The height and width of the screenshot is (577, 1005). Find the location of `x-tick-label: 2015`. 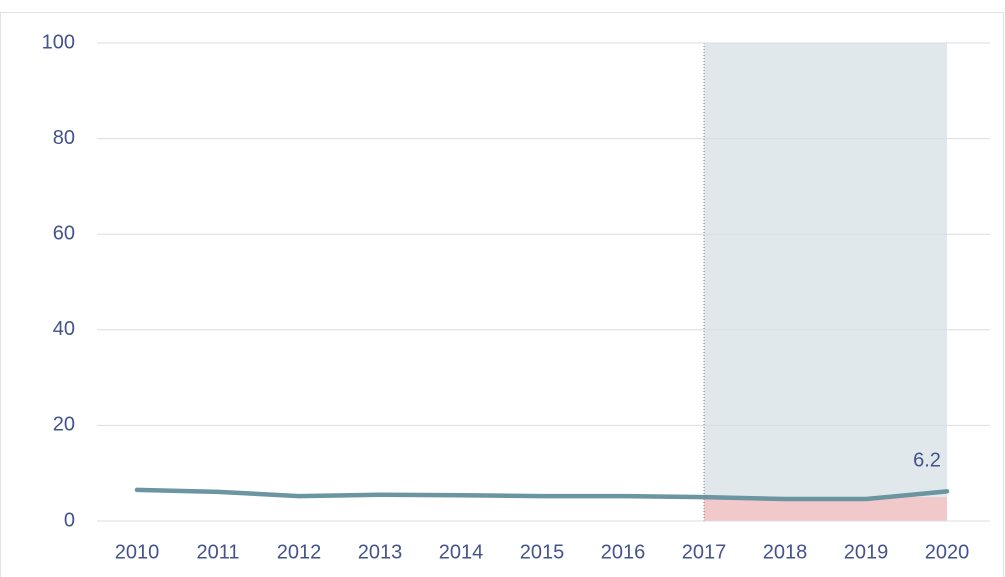

x-tick-label: 2015 is located at coordinates (542, 552).